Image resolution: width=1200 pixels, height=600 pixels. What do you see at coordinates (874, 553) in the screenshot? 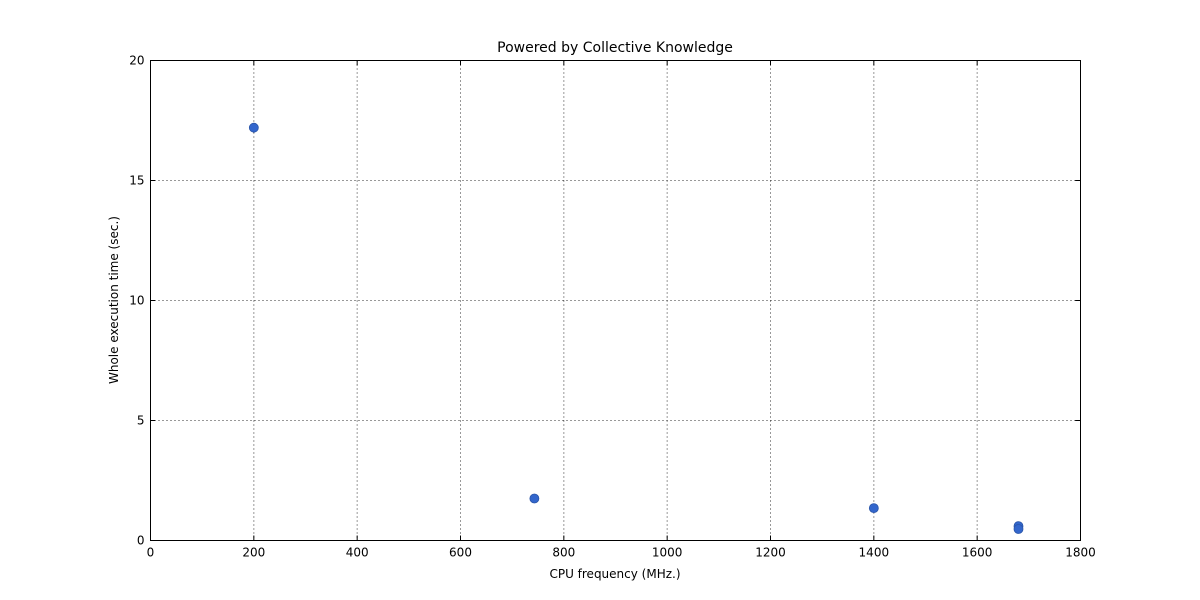
I see `x-tick-label: 1400` at bounding box center [874, 553].